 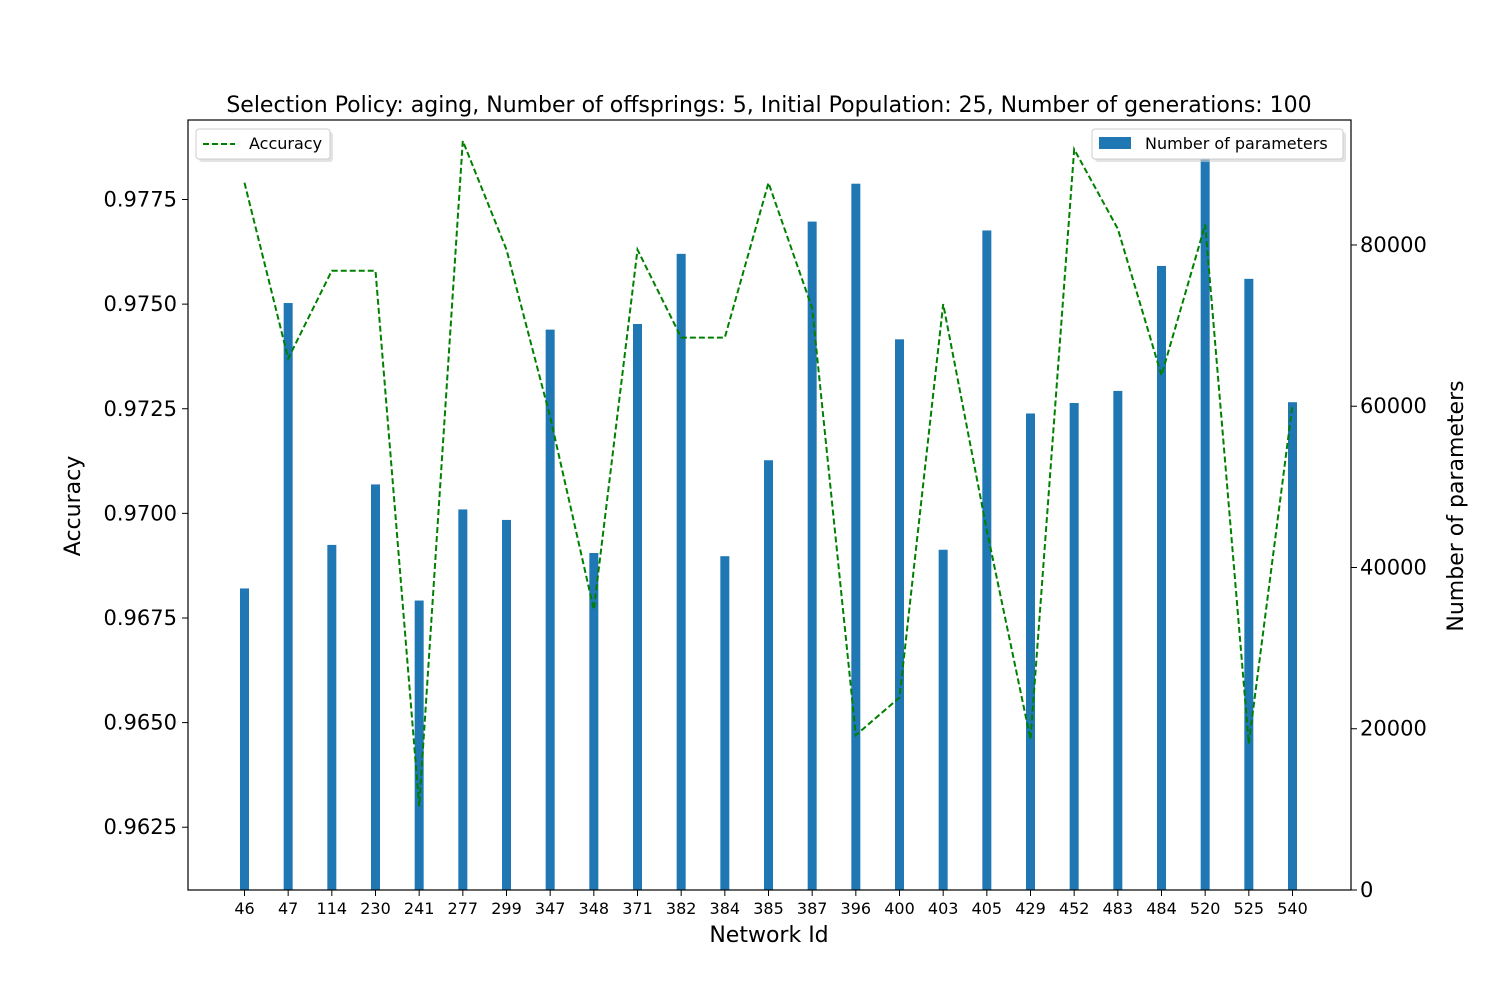 What do you see at coordinates (637, 908) in the screenshot?
I see `x-tick-label: 371` at bounding box center [637, 908].